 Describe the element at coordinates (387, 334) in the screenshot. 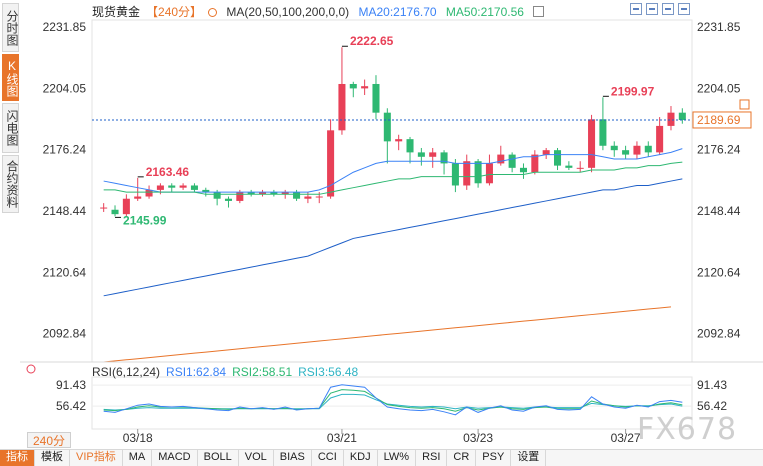

I see `ma200-line` at that location.